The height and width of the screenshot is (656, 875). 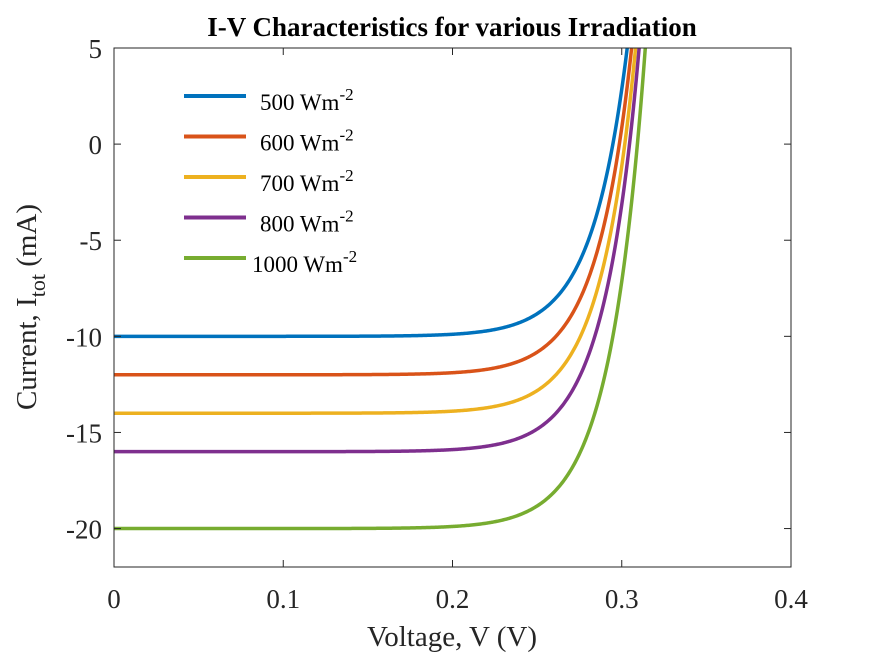 What do you see at coordinates (452, 637) in the screenshot?
I see `x-axis-label: Voltage, V (V)` at bounding box center [452, 637].